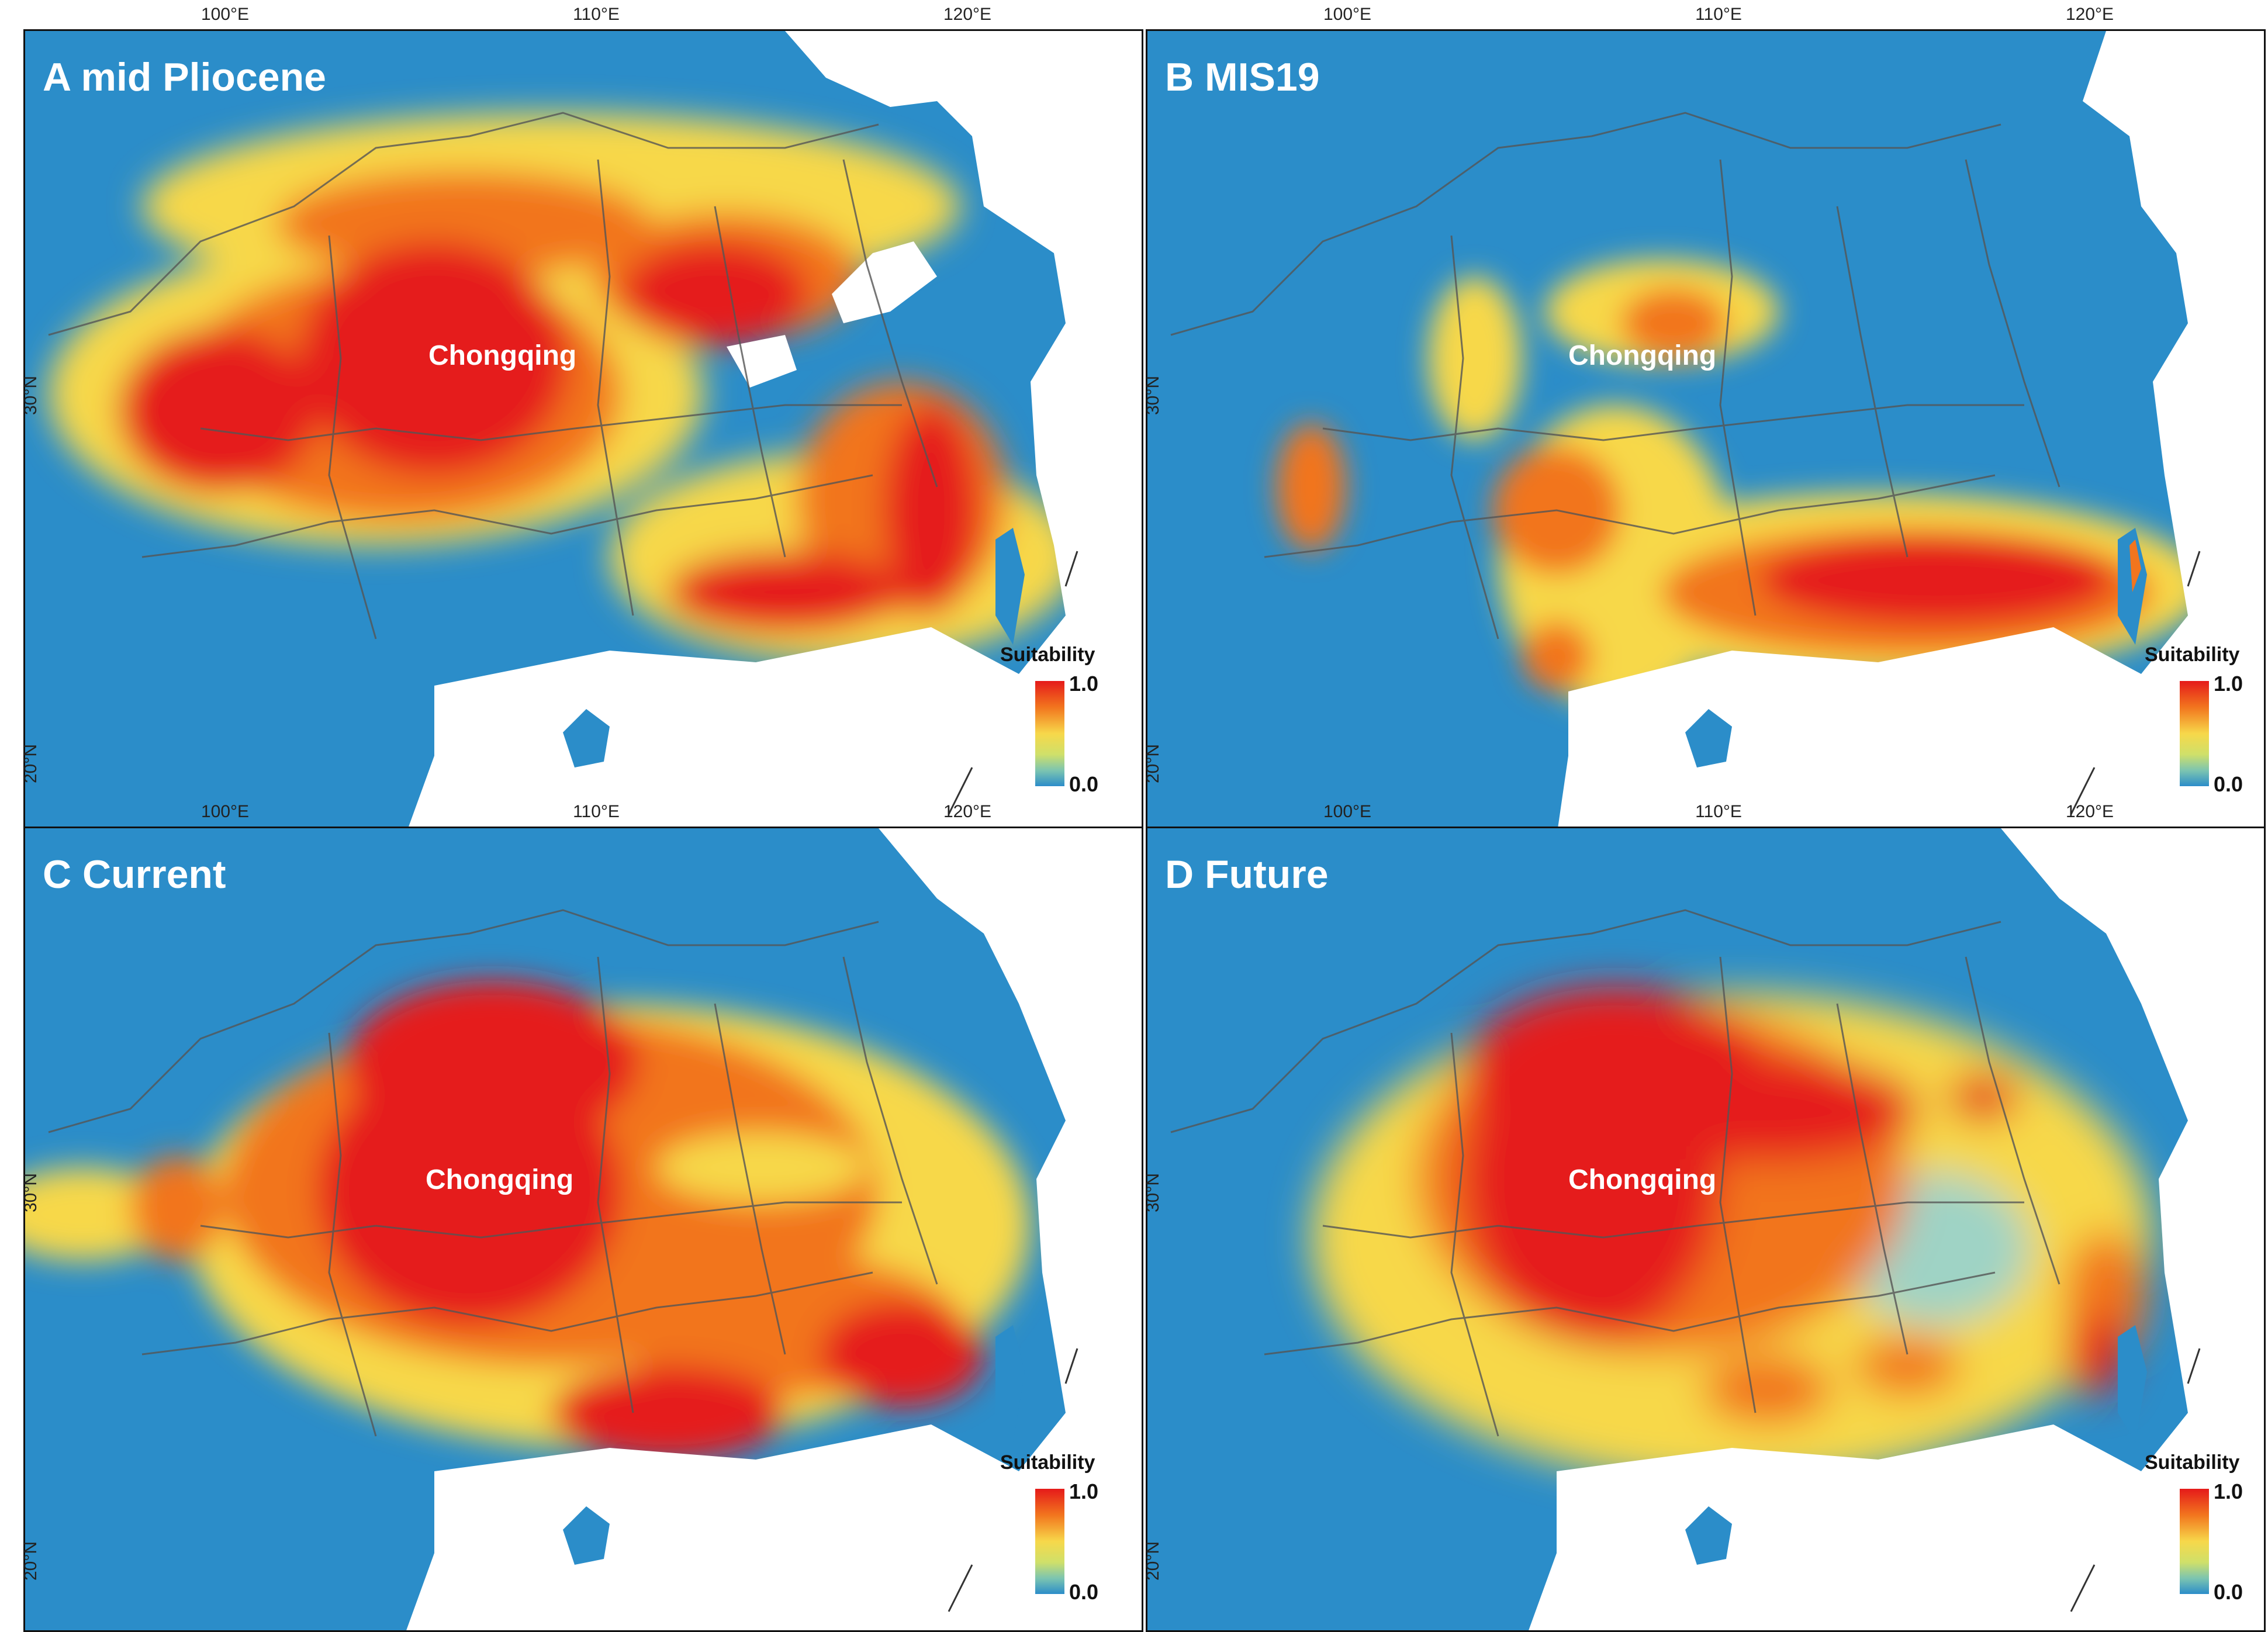 This screenshot has height=1632, width=2268. What do you see at coordinates (1242, 77) in the screenshot?
I see `panel-title: B MIS19` at bounding box center [1242, 77].